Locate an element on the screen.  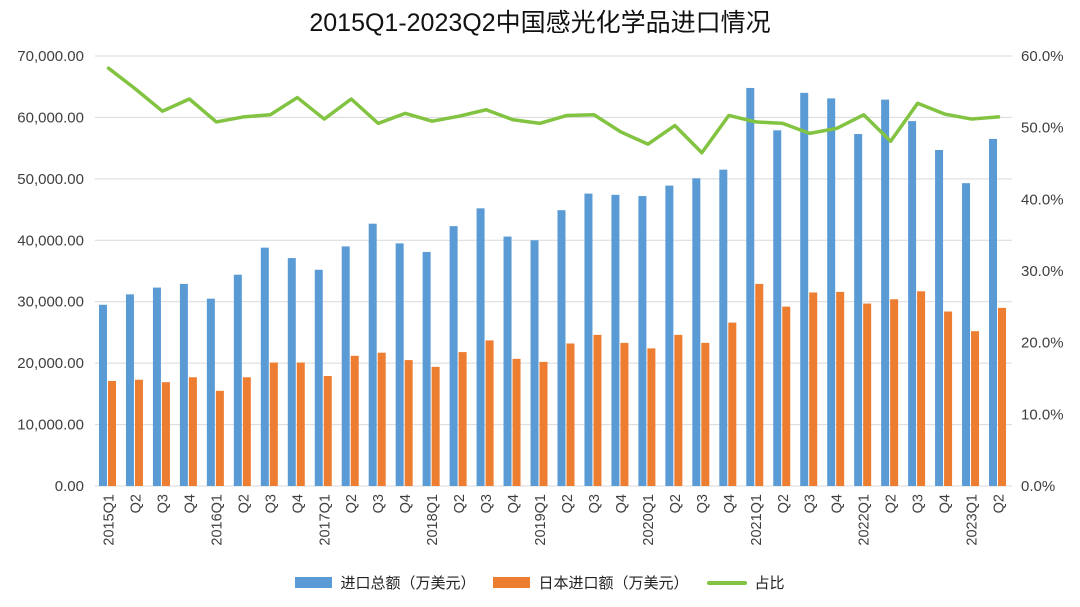
y-axis-right-label: 0.0% is located at coordinates (1038, 486).